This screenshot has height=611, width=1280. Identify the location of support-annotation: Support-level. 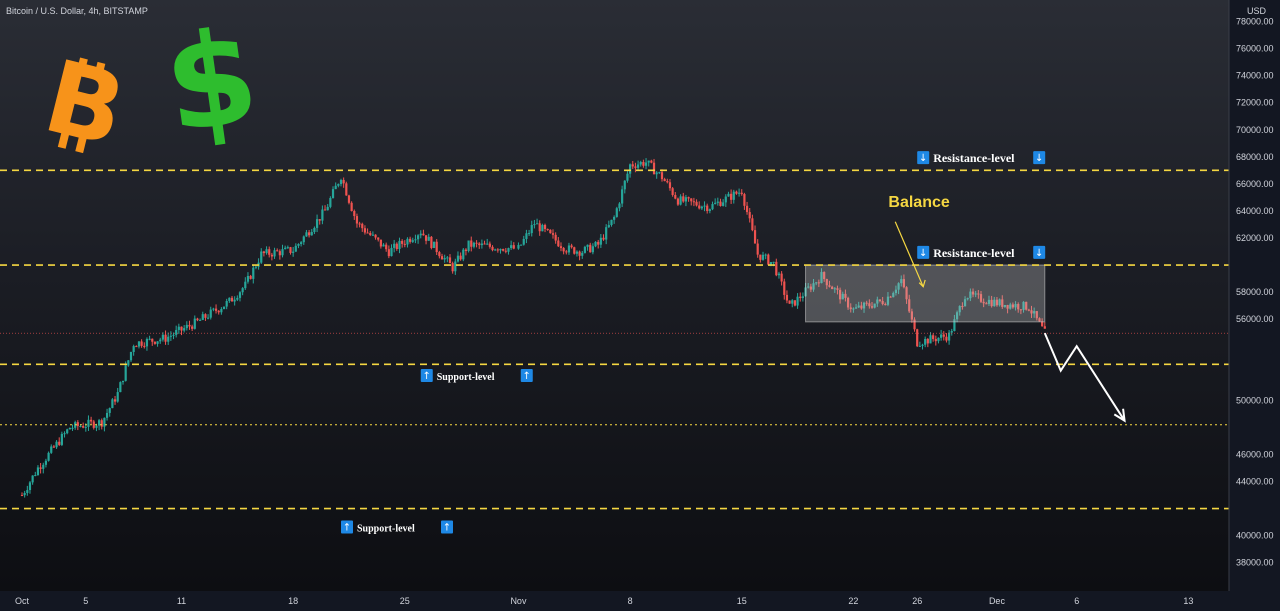
(386, 529).